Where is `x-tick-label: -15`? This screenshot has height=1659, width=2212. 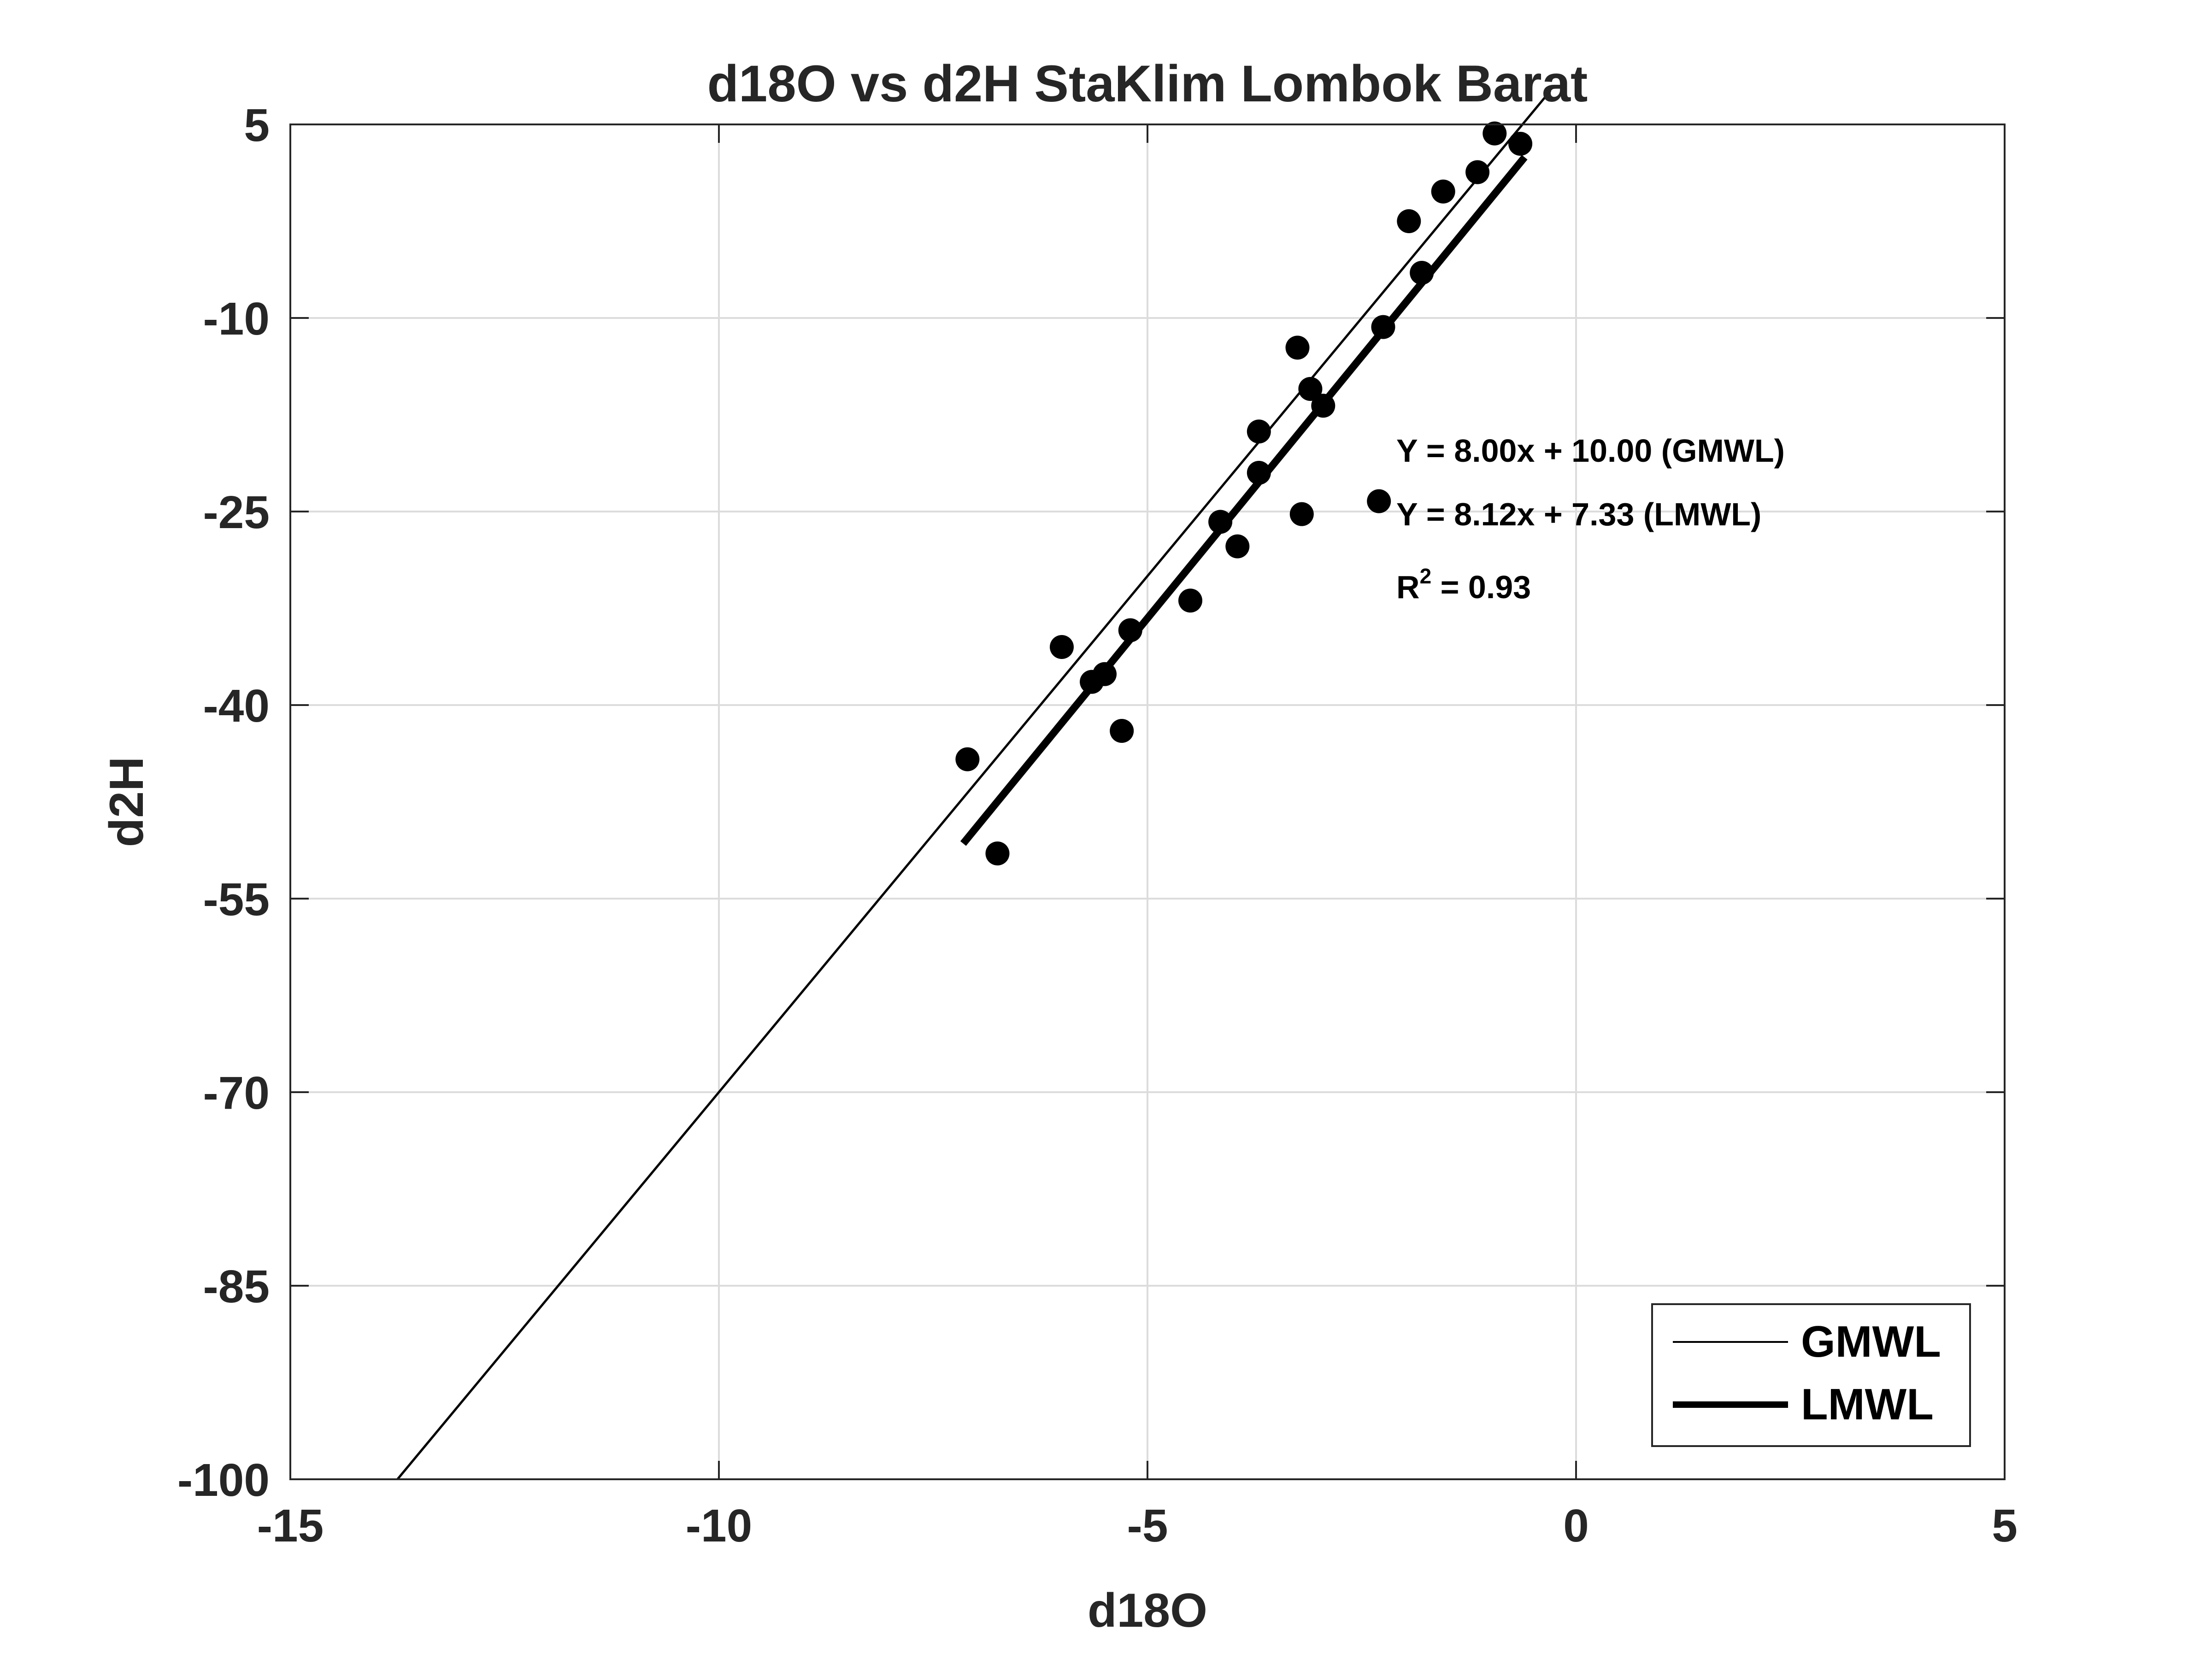
x-tick-label: -15 is located at coordinates (290, 1526).